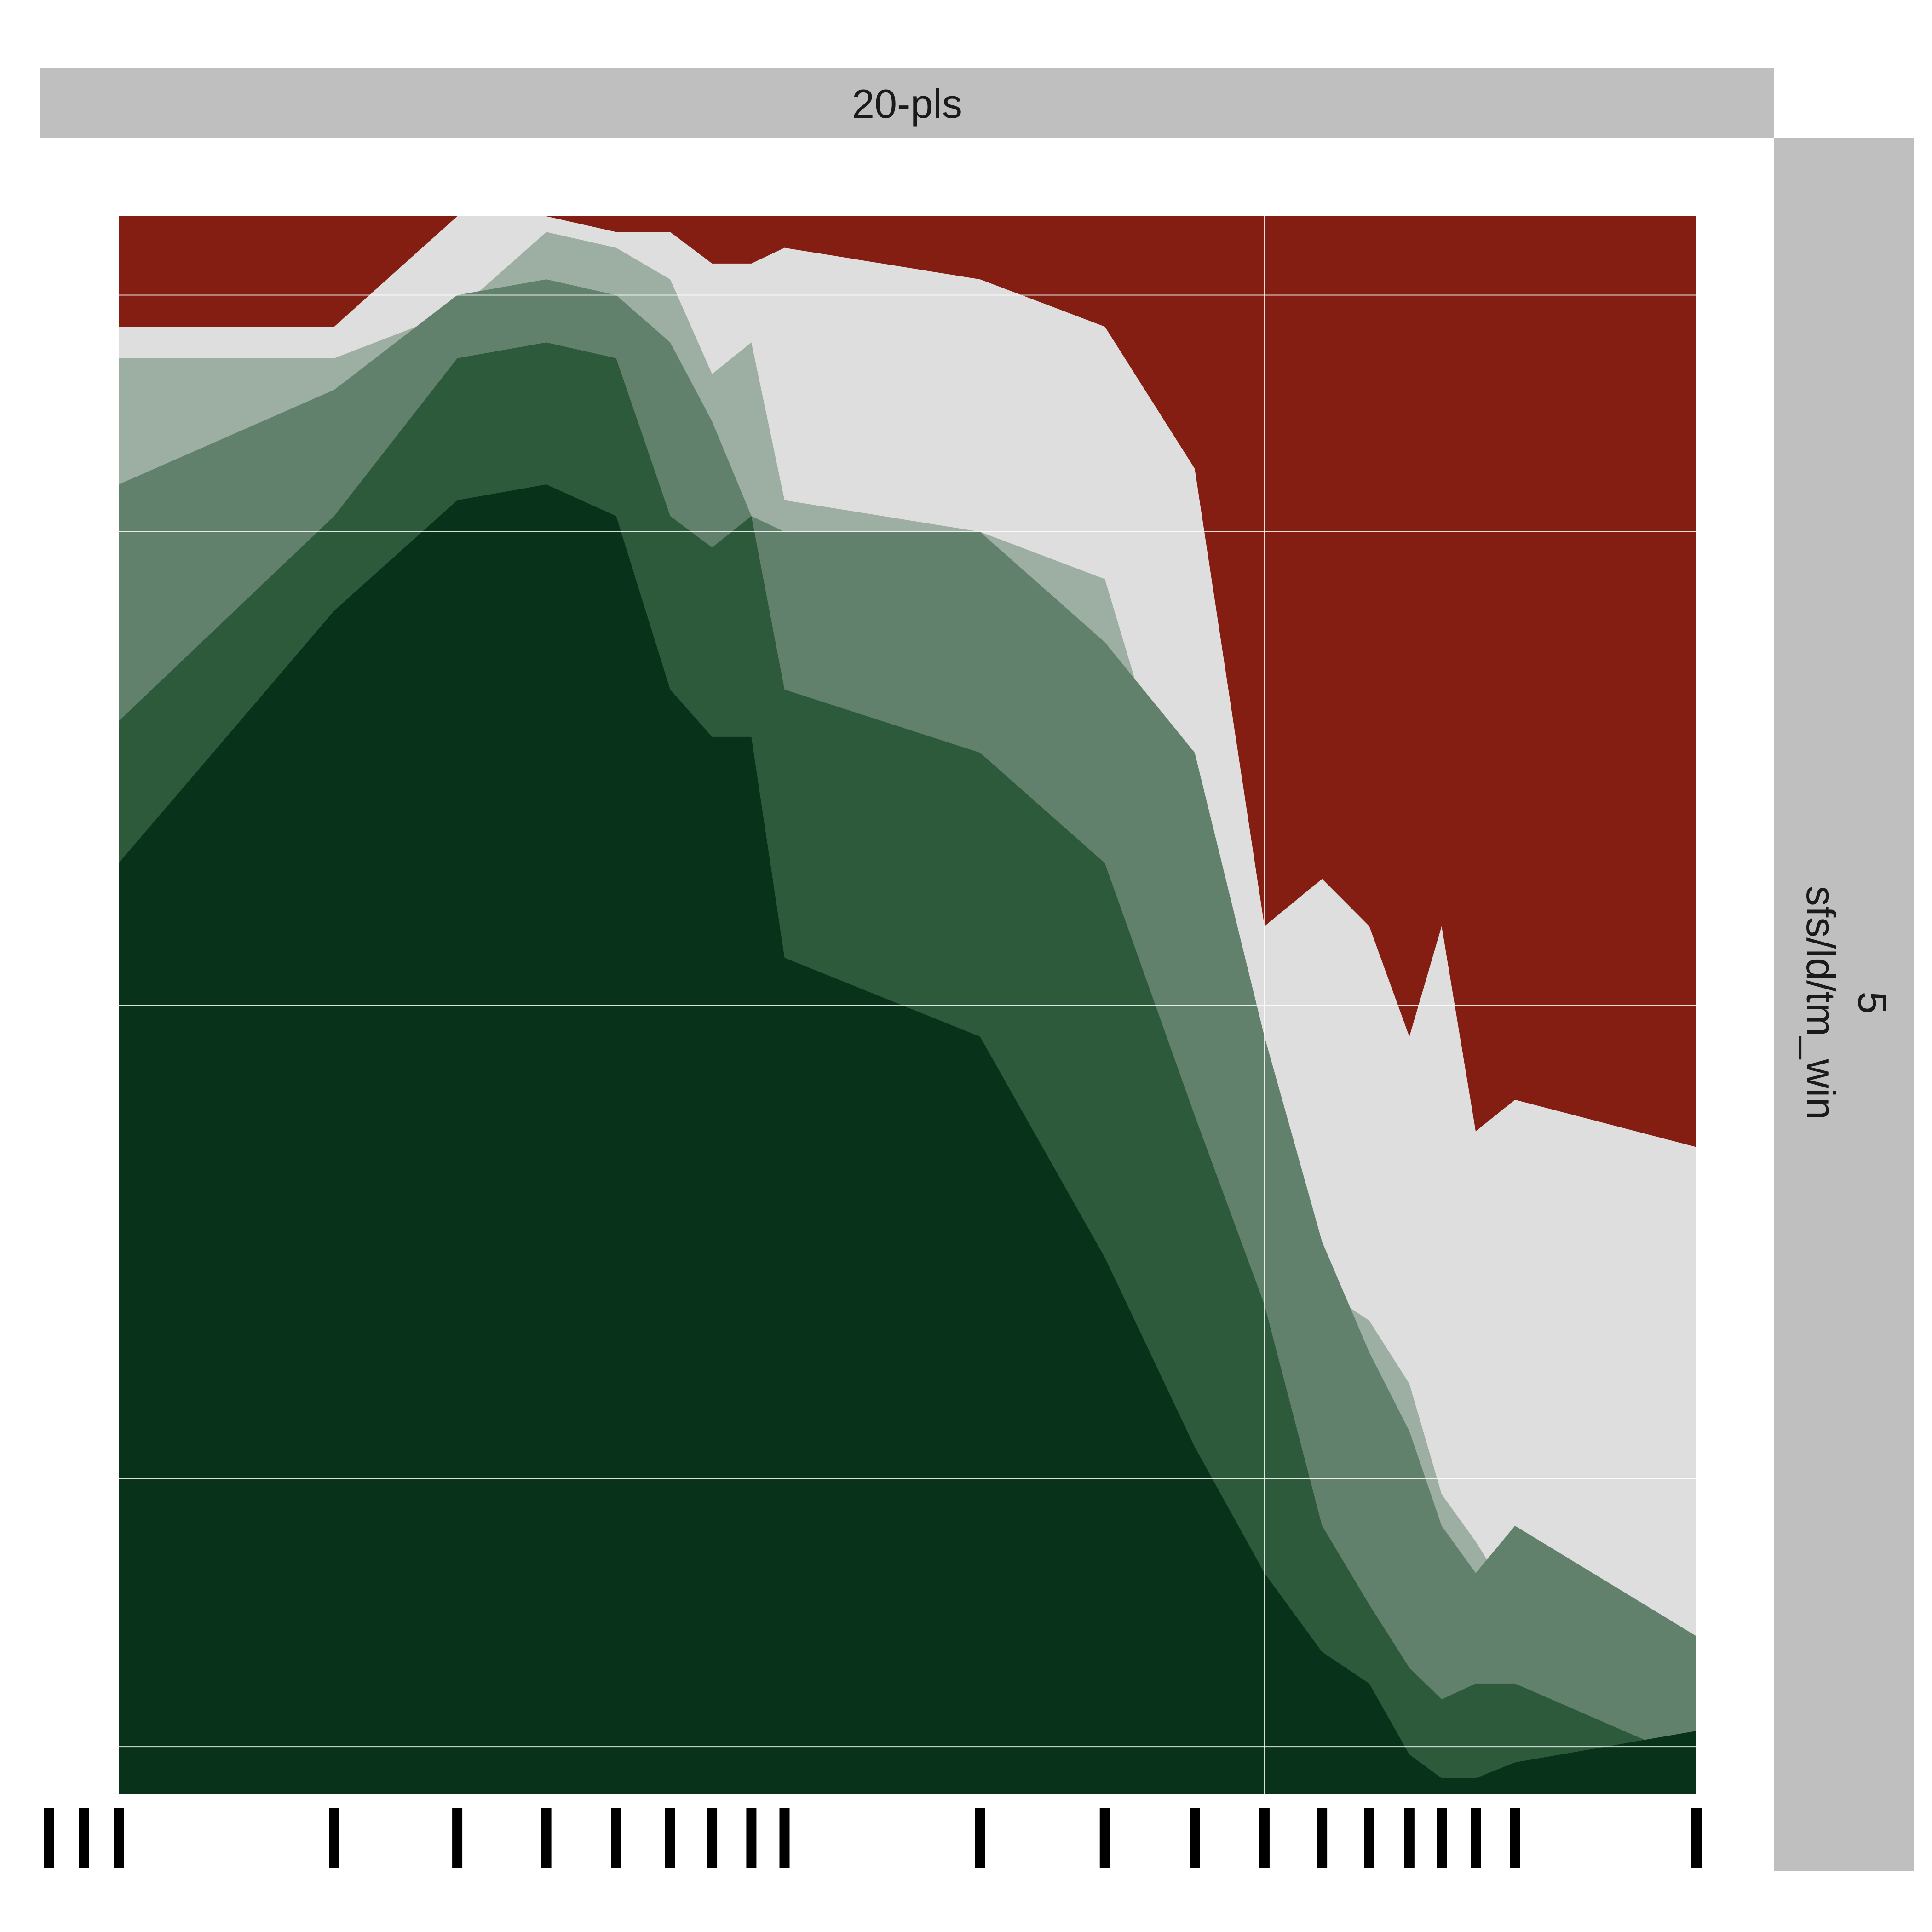  Describe the element at coordinates (1821, 1003) in the screenshot. I see `facet-strip-right-sublabel: sfs/ld/tm_win` at that location.